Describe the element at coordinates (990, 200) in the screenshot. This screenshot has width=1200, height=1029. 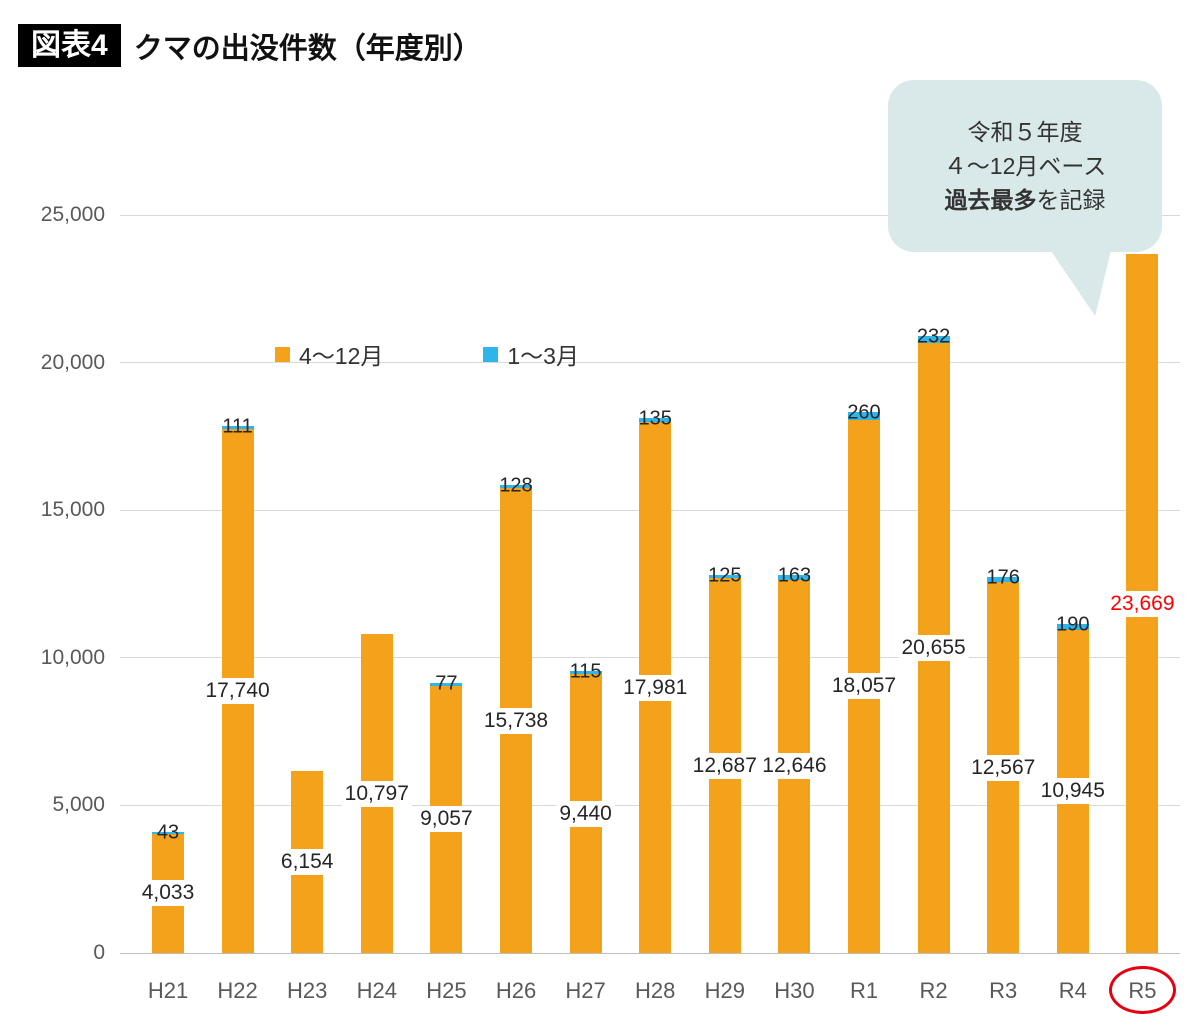
I see `callout-emphasis: 過去最多` at that location.